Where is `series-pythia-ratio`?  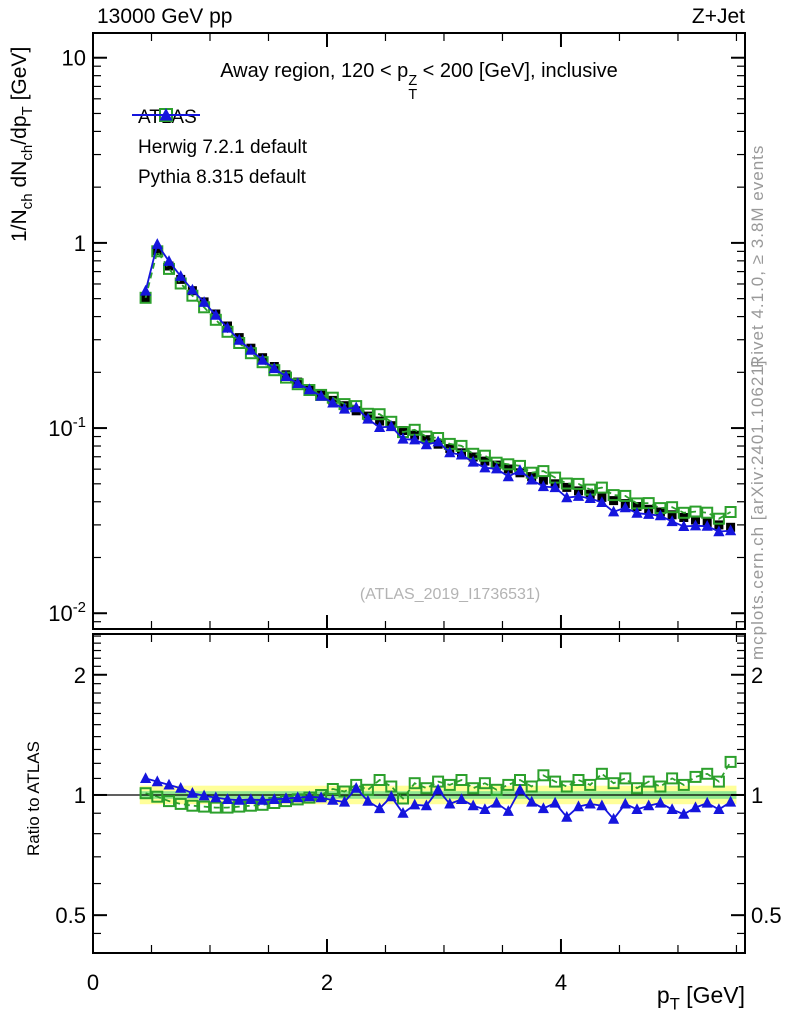 series-pythia-ratio is located at coordinates (438, 798).